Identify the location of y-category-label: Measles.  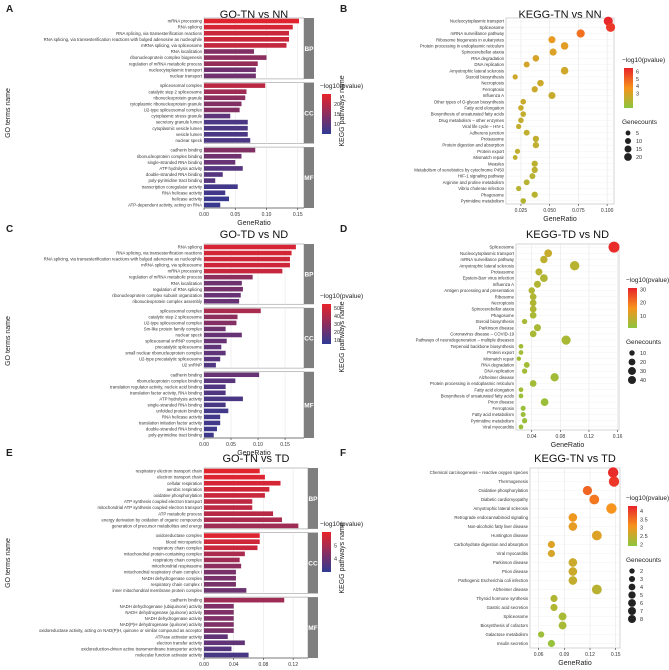
(496, 163).